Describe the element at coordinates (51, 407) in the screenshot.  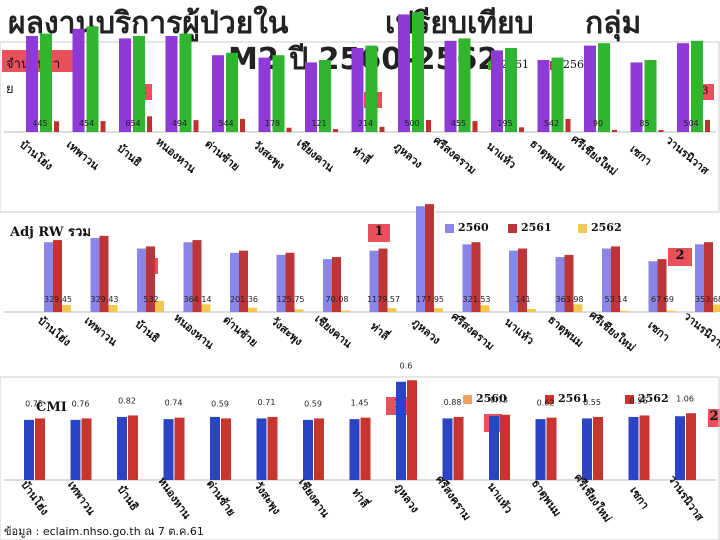
I see `panel3-label: CMI` at that location.